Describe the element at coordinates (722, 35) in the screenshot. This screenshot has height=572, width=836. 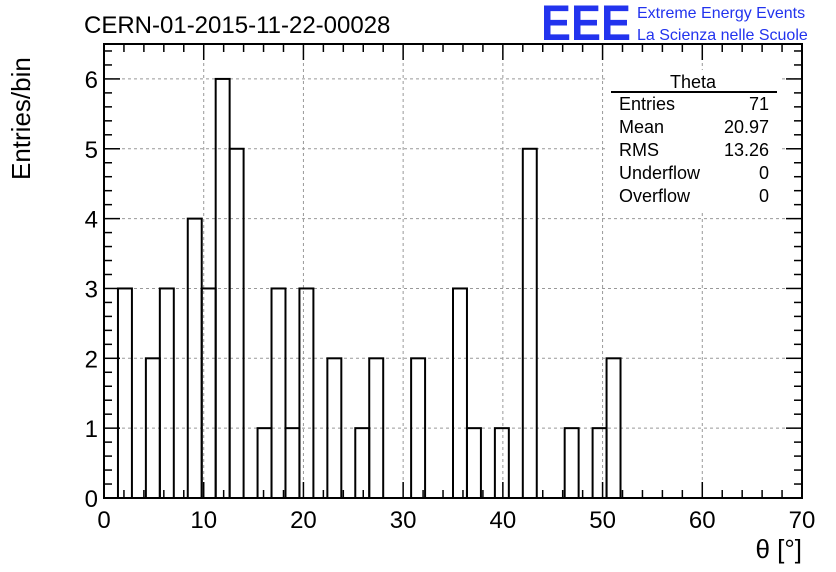
I see `eee-logo-line2: La Scienza nelle Scuole` at that location.